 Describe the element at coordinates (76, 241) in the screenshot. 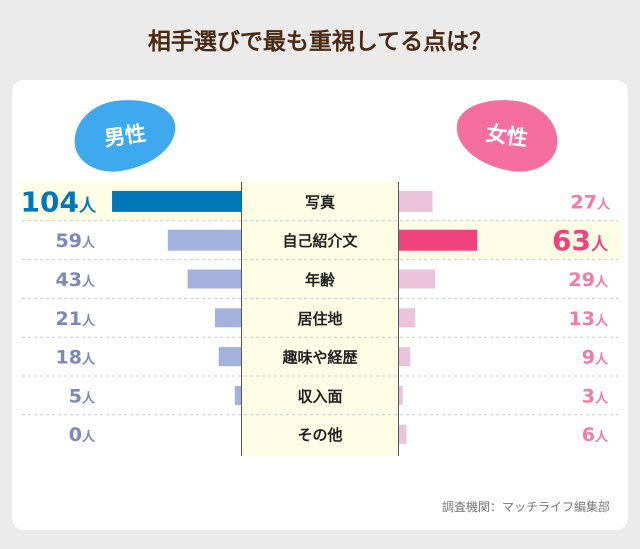

I see `value-label-male: 59人` at that location.